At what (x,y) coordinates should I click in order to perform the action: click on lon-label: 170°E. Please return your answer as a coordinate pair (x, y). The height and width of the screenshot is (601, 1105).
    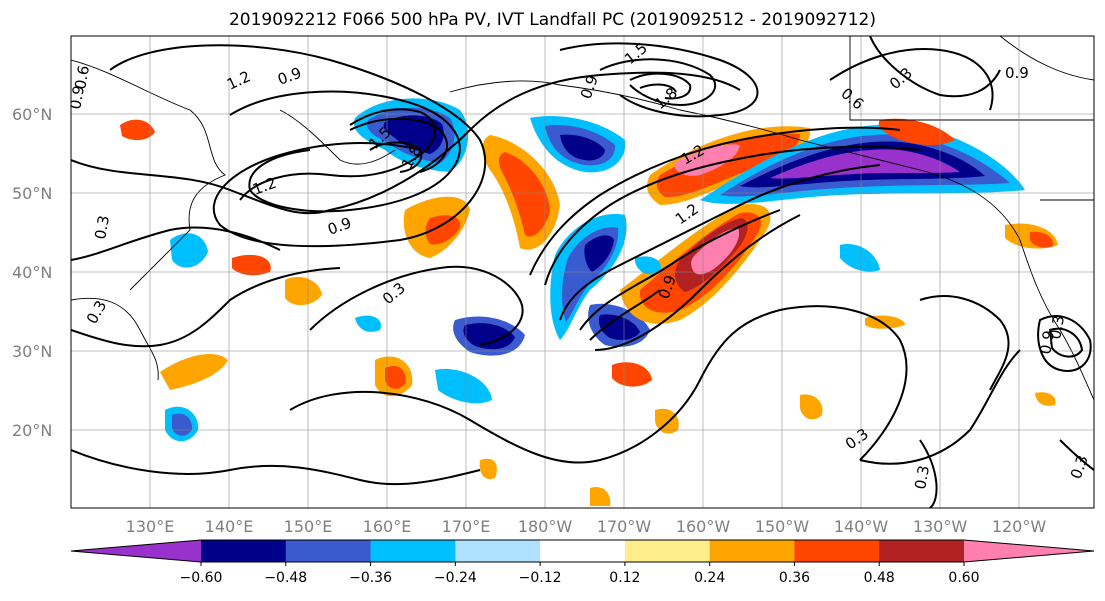
    Looking at the image, I should click on (466, 526).